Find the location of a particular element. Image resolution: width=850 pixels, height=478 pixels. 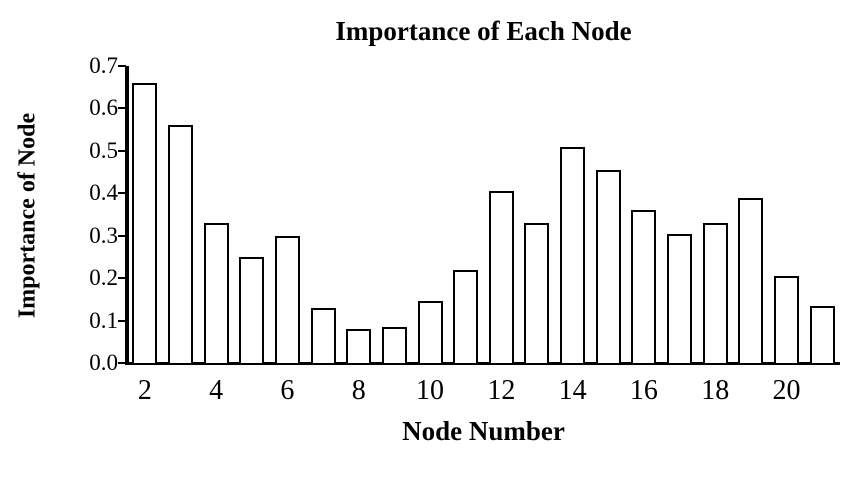

x-tick-label: 8 is located at coordinates (358, 390).